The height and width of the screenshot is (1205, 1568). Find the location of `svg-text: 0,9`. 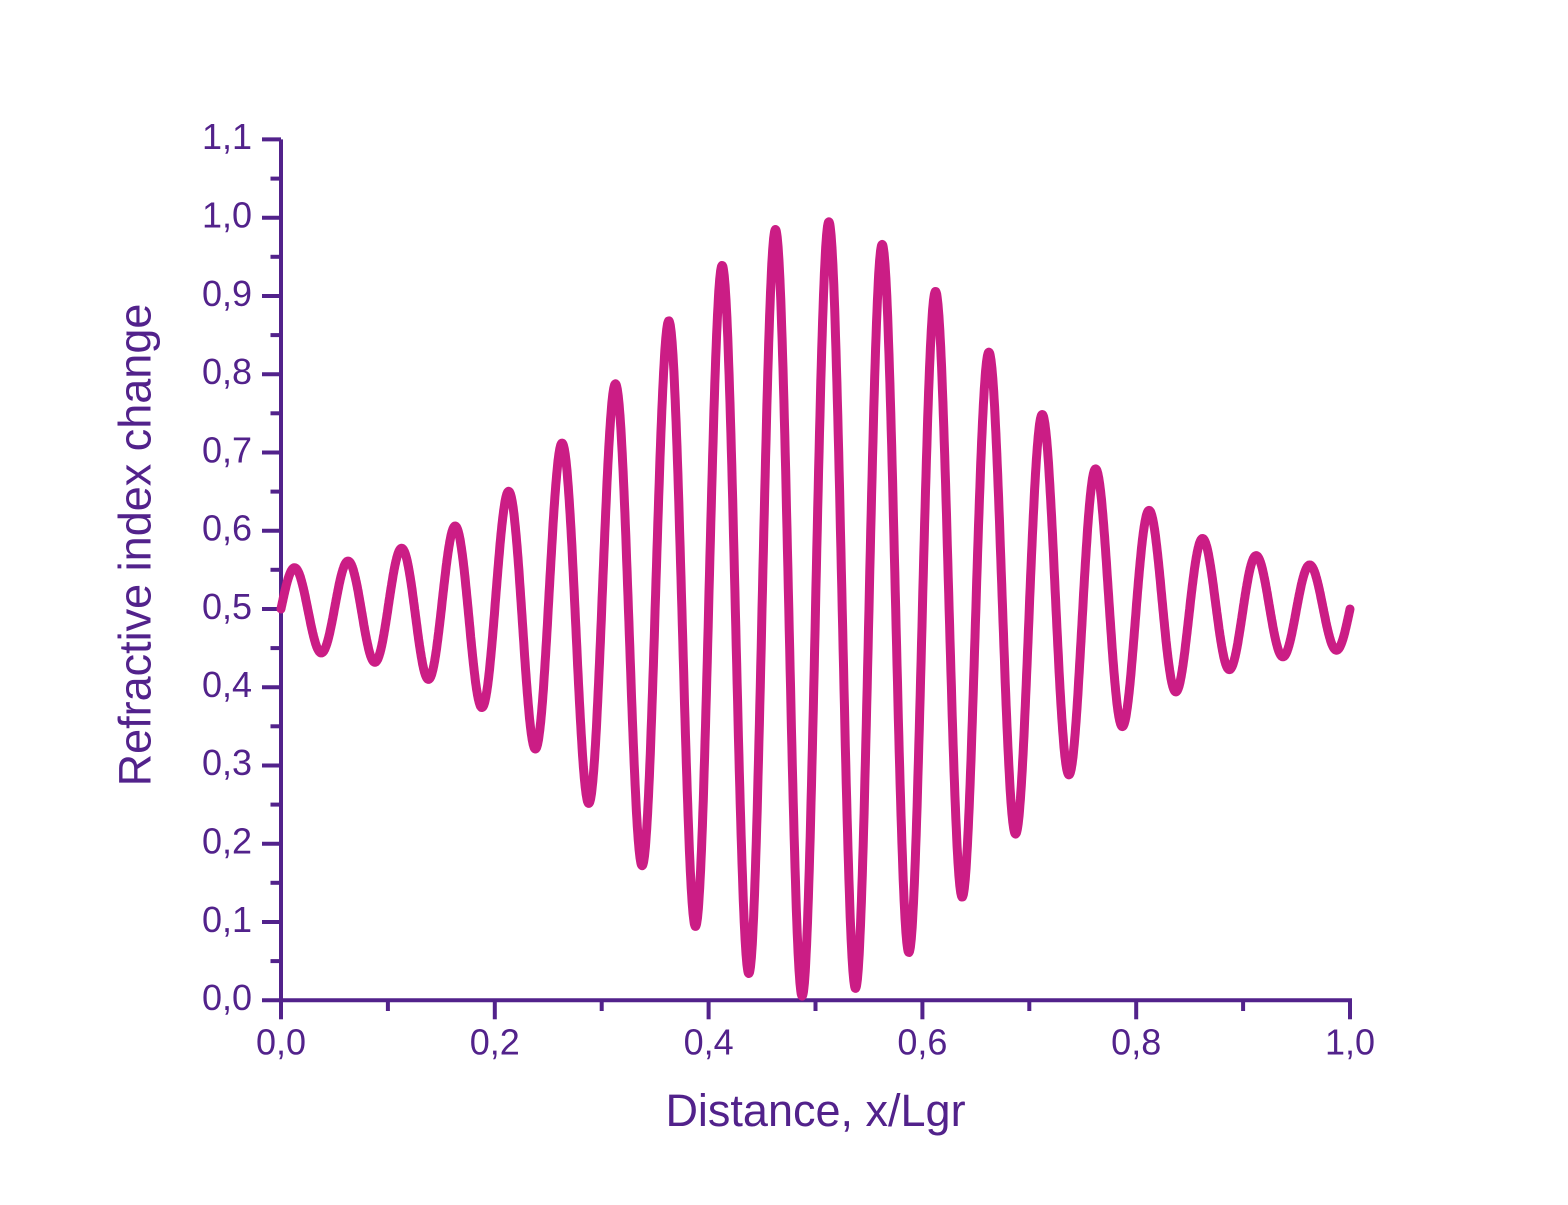

svg-text: 0,9 is located at coordinates (227, 293).